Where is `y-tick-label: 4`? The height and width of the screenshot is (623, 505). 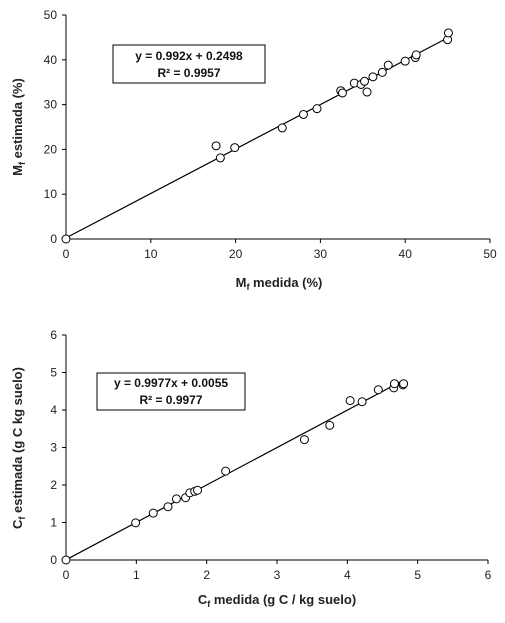 y-tick-label: 4 is located at coordinates (53, 410).